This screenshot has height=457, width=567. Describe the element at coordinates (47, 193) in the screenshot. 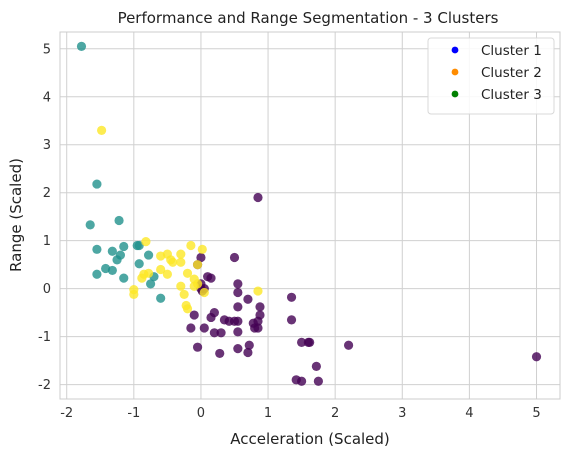

I see `y-tick-label: 2` at that location.